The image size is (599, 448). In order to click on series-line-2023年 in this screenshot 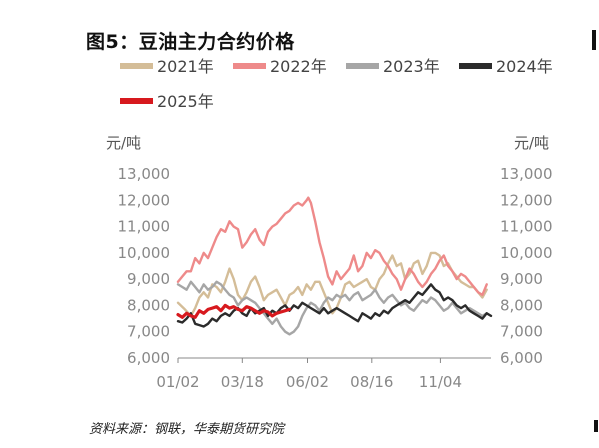, I will do `click(332, 308)`.